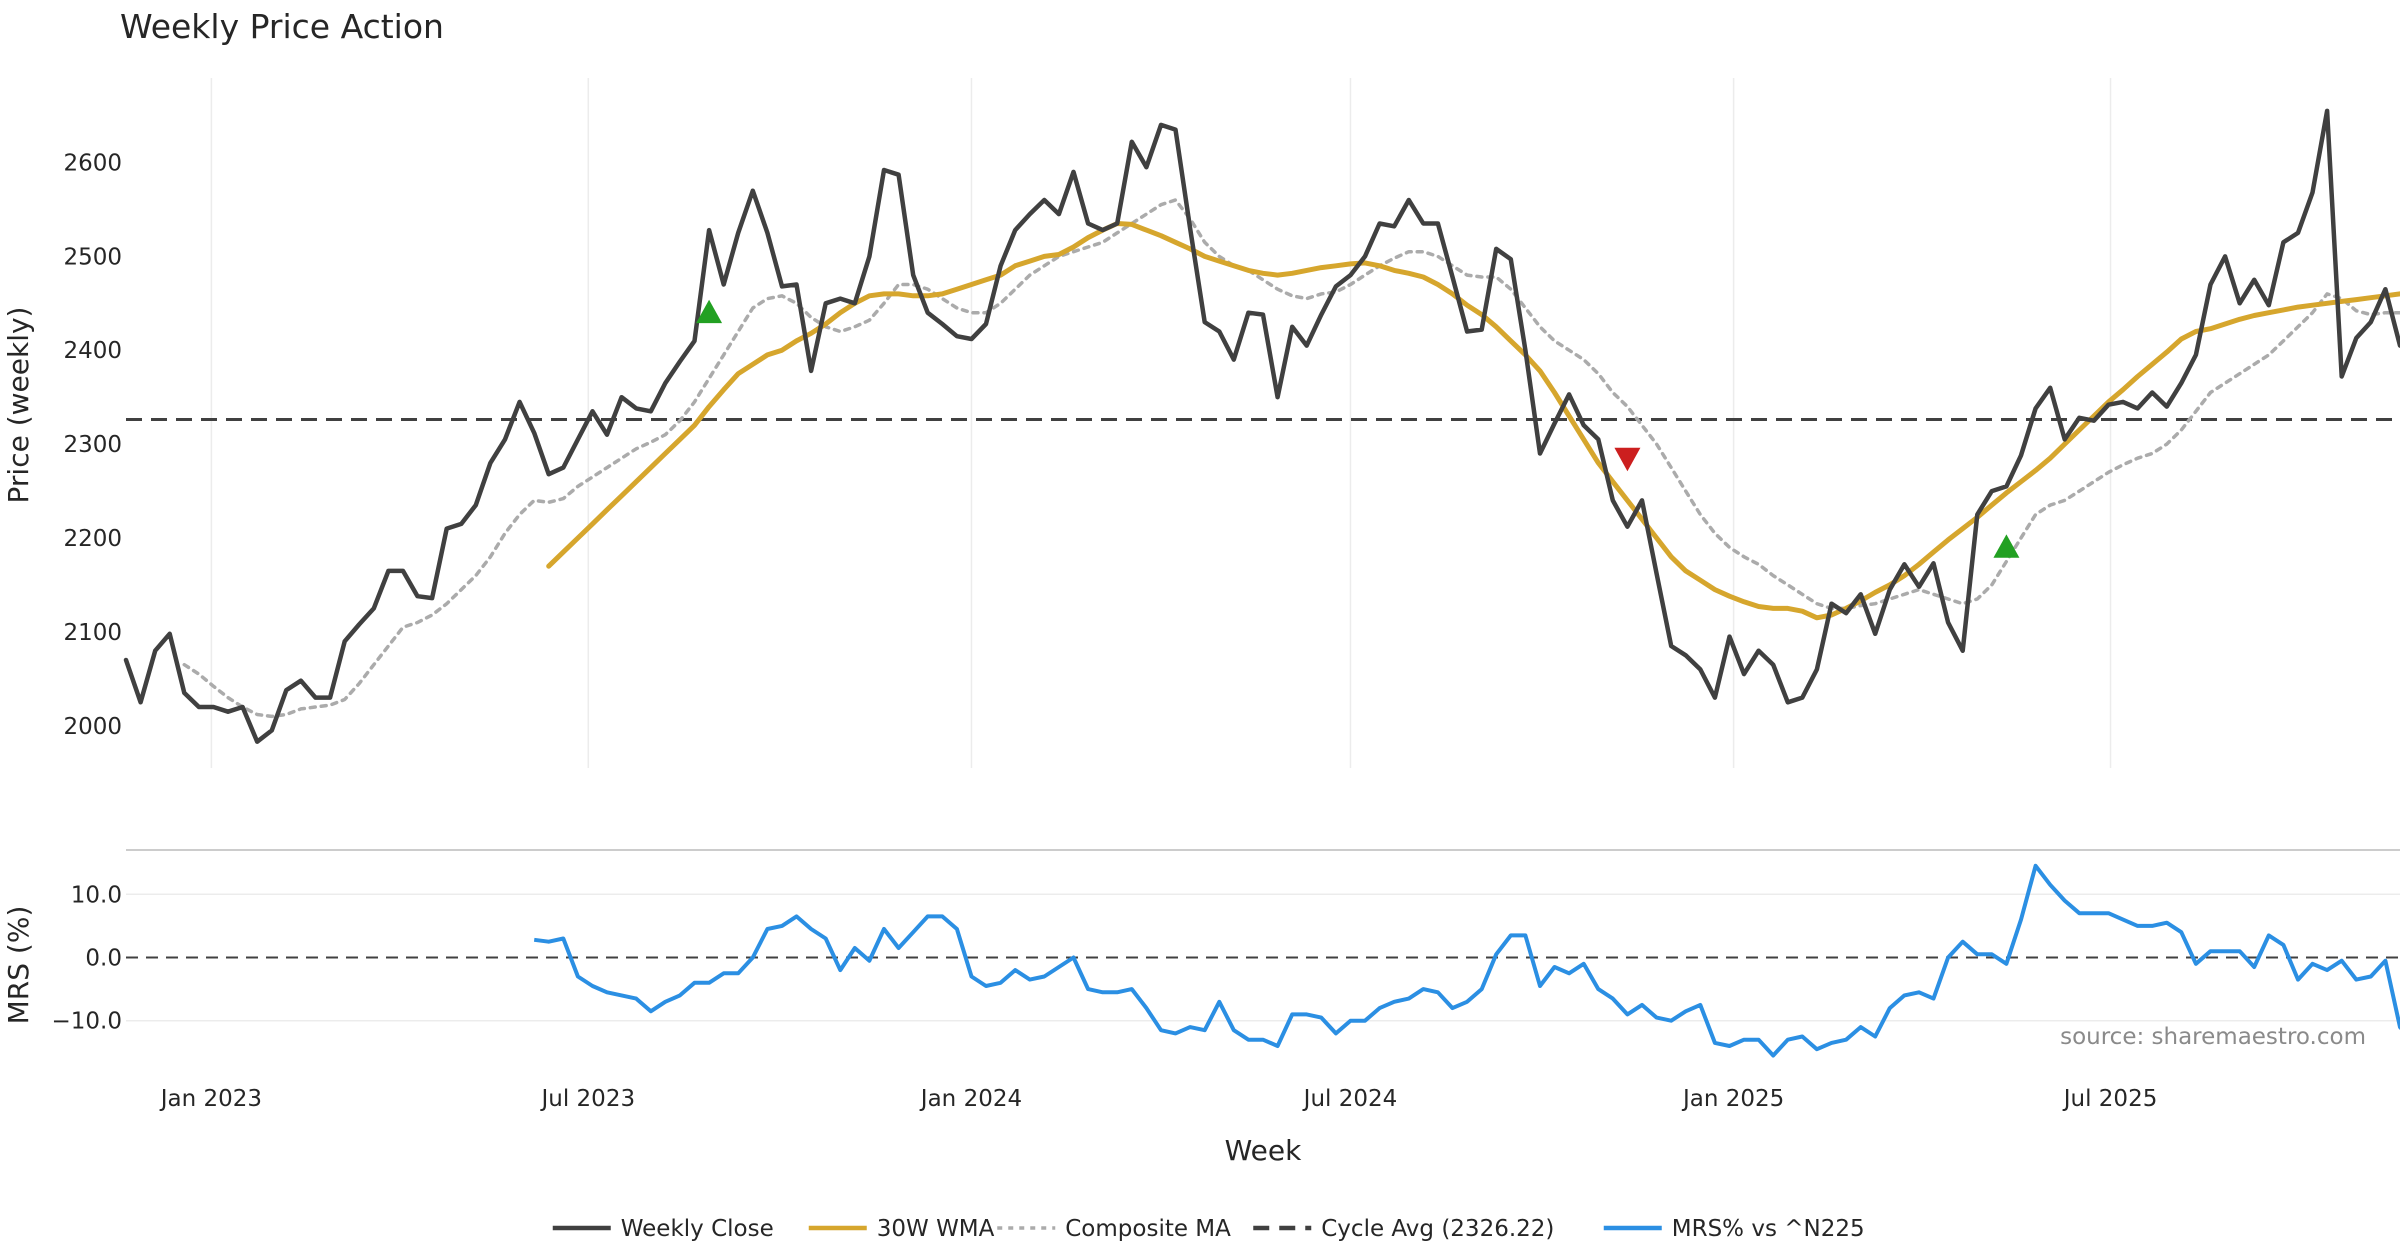  What do you see at coordinates (1358, 428) in the screenshot?
I see `signal-markers` at bounding box center [1358, 428].